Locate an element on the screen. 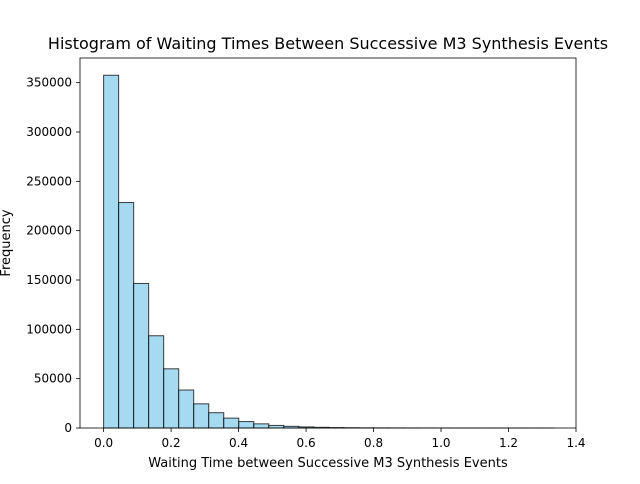 The width and height of the screenshot is (640, 484). y-tick-label: 0 is located at coordinates (68, 428).